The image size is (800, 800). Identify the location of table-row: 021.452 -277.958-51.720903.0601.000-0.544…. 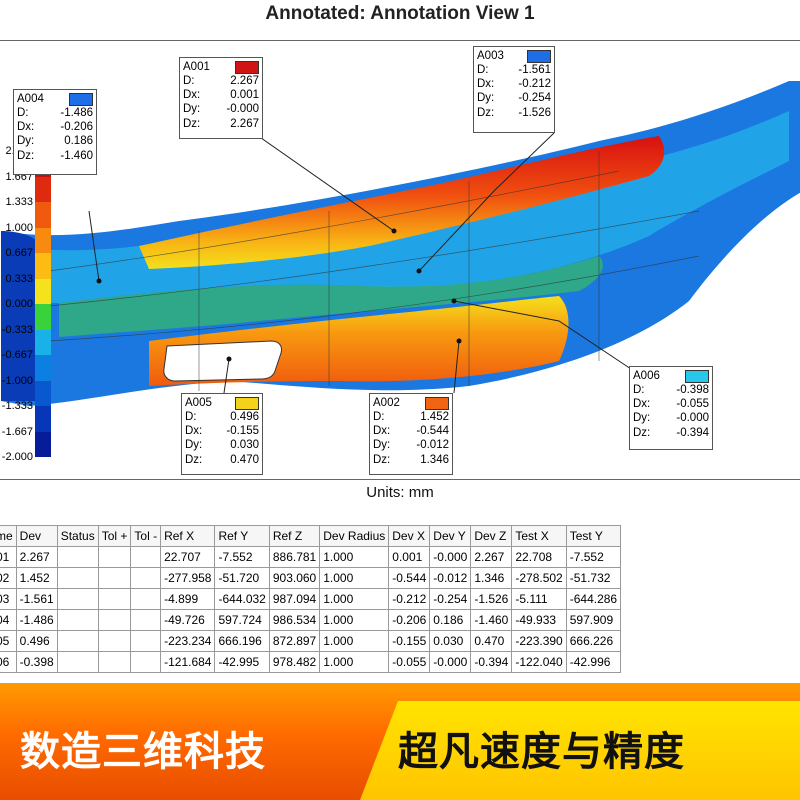
(311, 578).